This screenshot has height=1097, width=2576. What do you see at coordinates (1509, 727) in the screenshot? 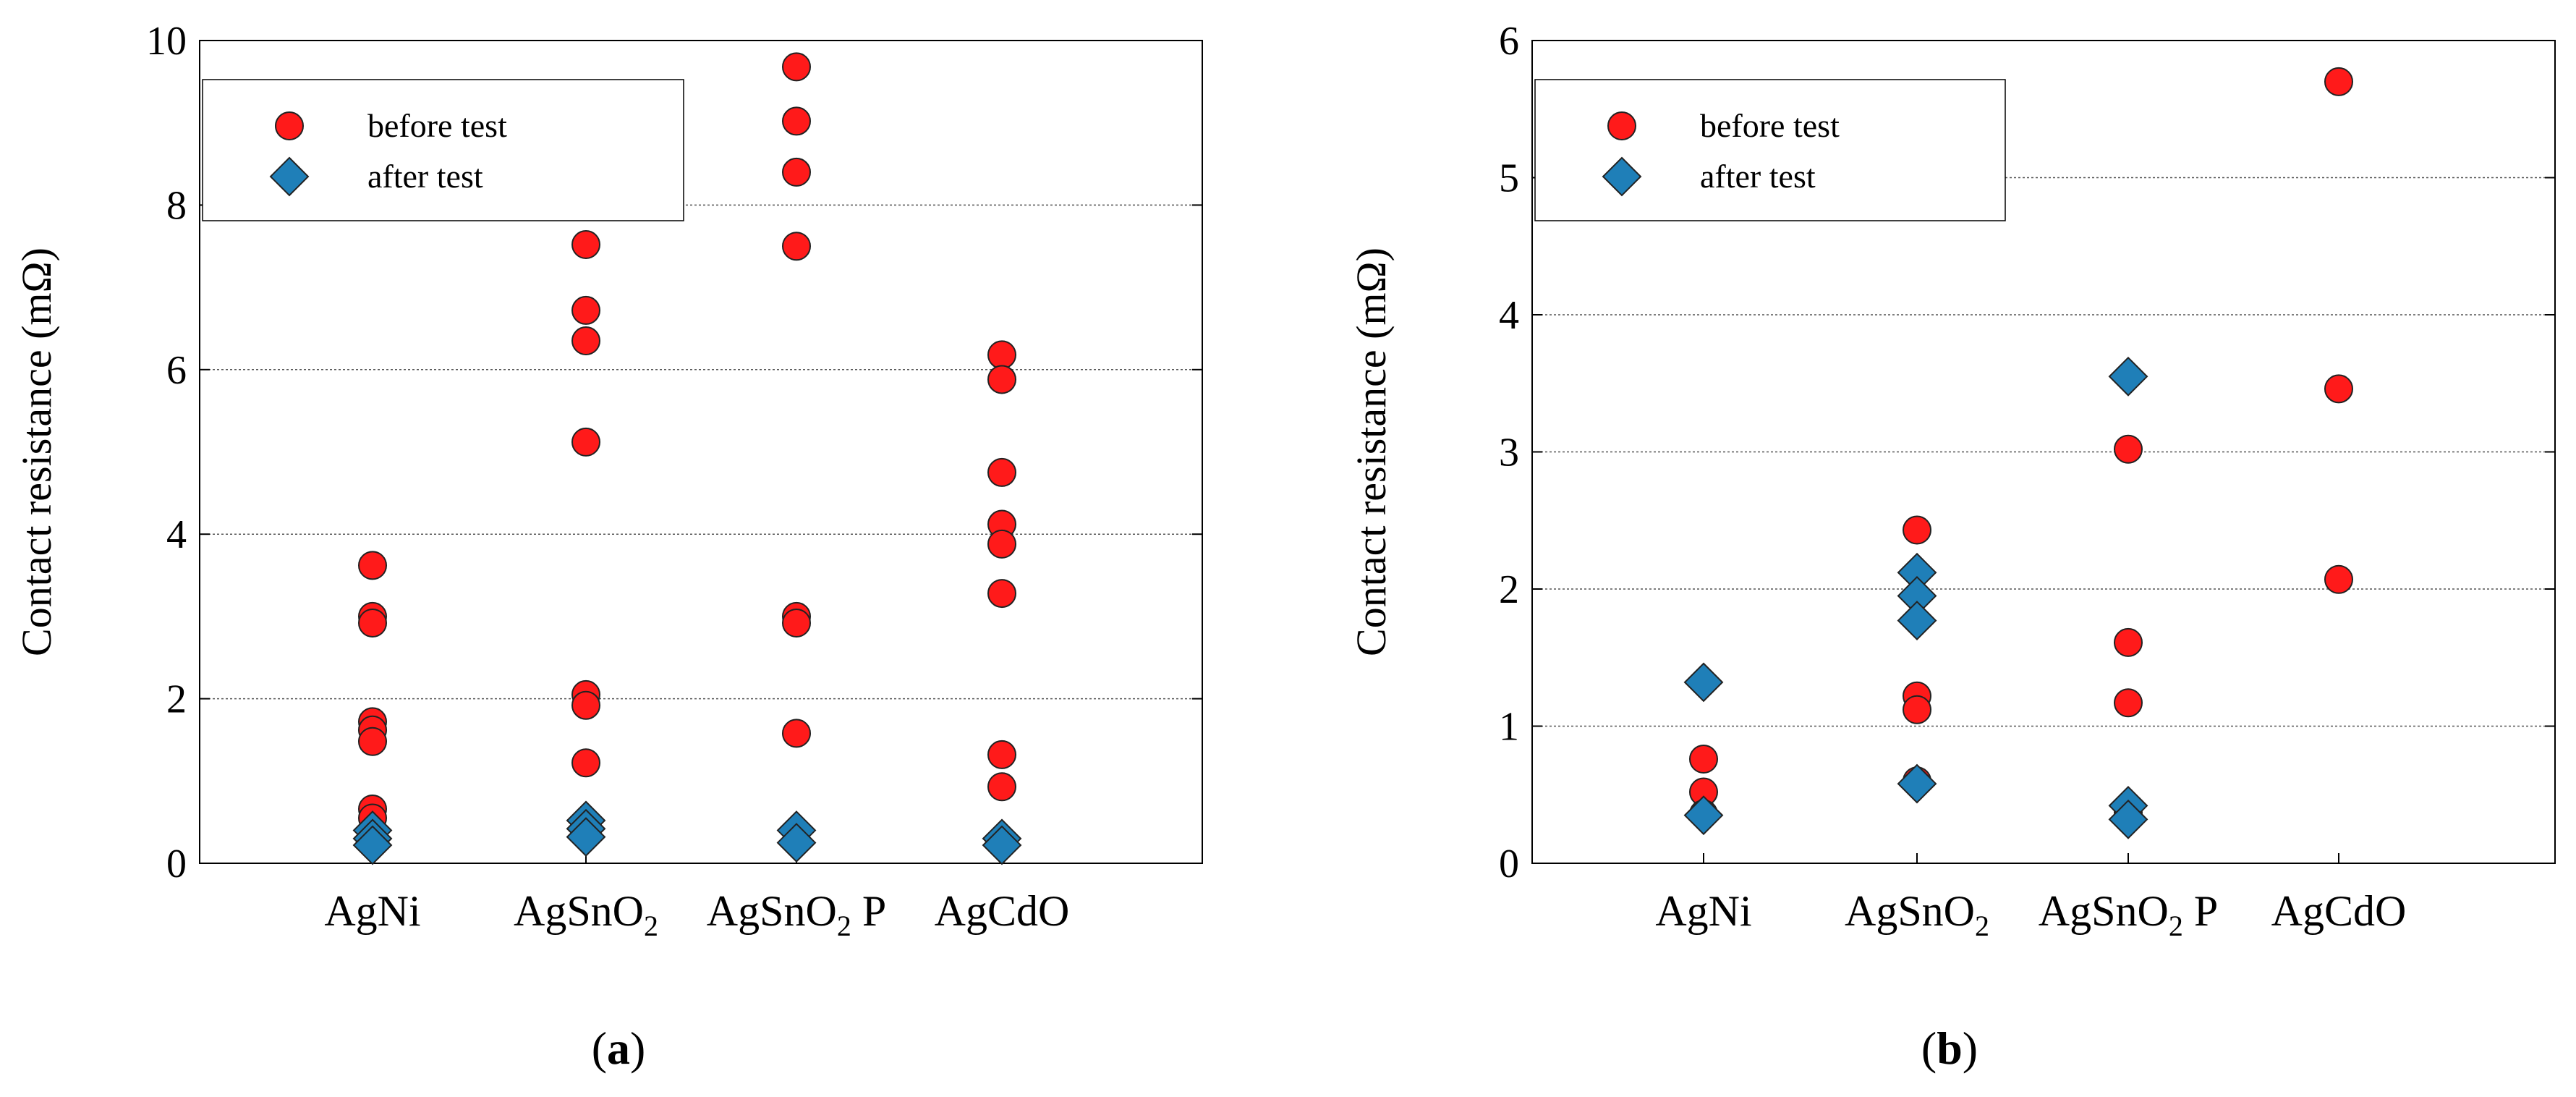
I see `y-tick-label: 1` at bounding box center [1509, 727].